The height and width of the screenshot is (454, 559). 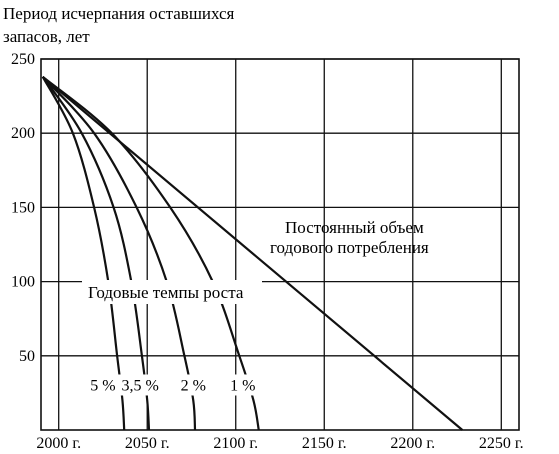 I want to click on series-label-4: 1 %, so click(x=242, y=385).